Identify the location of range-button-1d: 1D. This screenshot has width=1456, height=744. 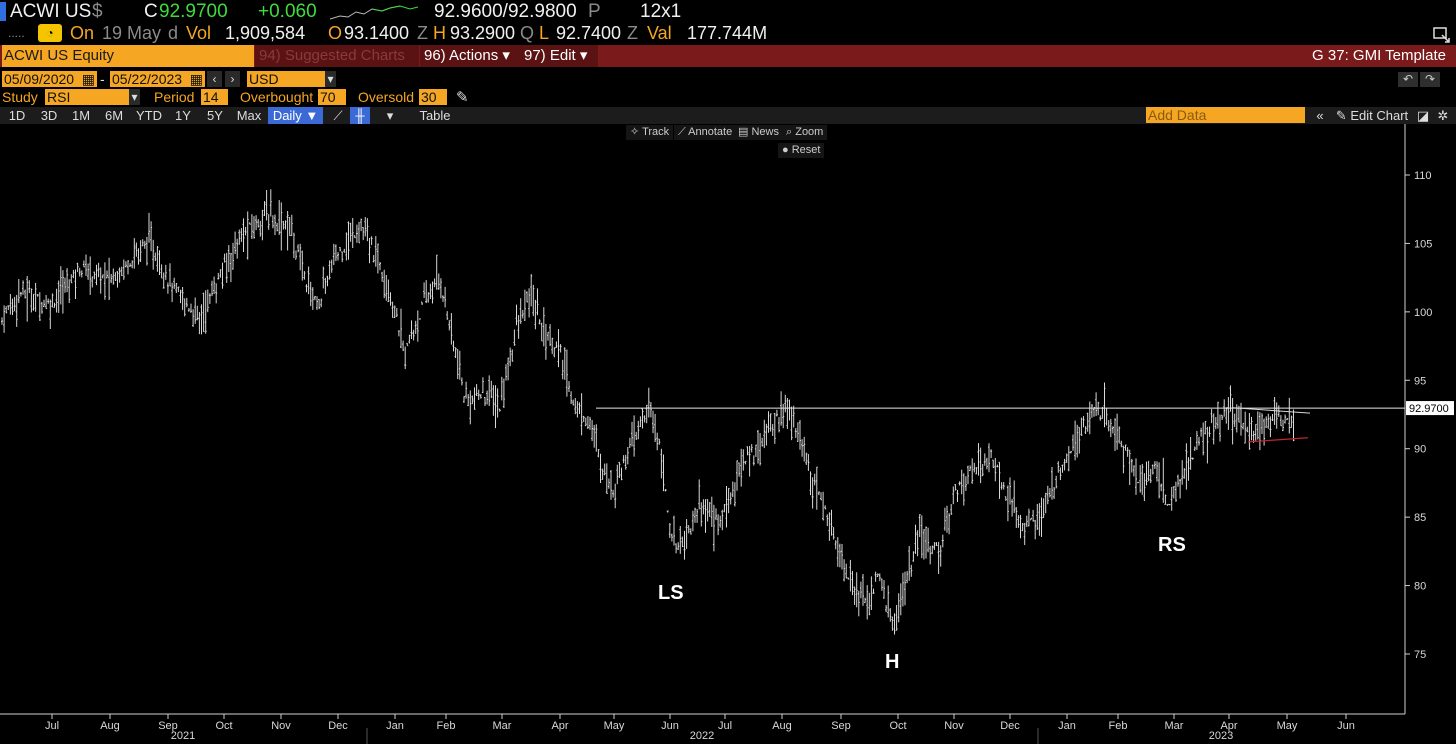
(17, 115).